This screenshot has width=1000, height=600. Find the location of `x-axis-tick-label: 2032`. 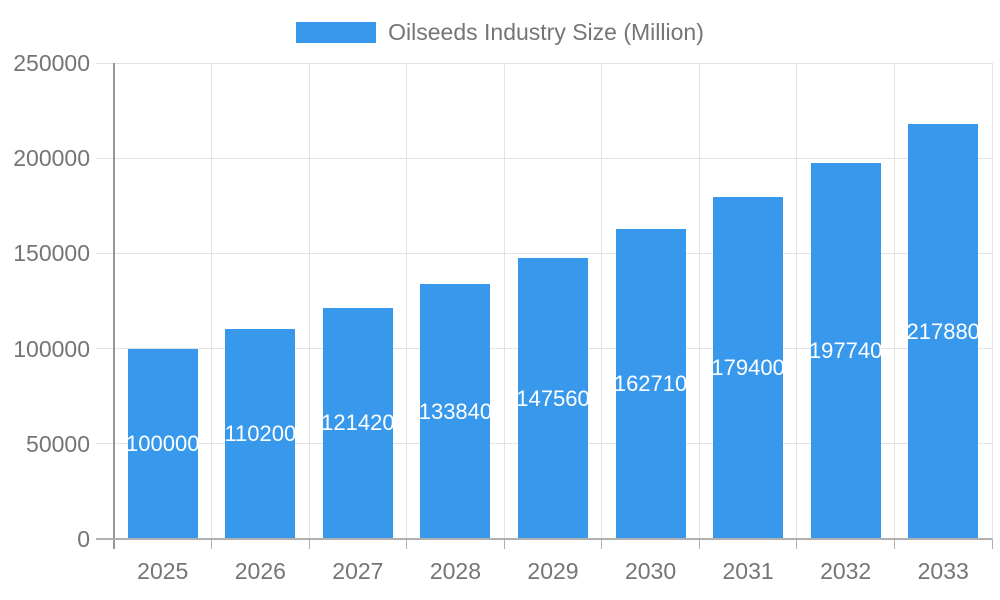

x-axis-tick-label: 2032 is located at coordinates (846, 571).